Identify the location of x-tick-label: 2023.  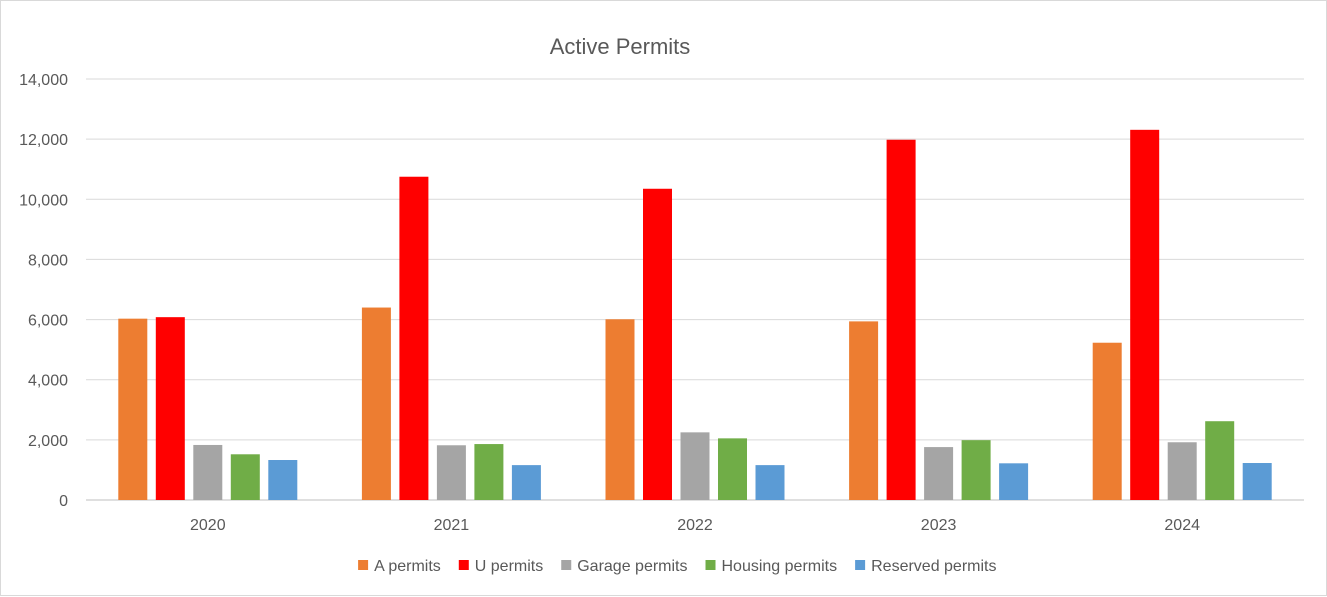
(939, 525).